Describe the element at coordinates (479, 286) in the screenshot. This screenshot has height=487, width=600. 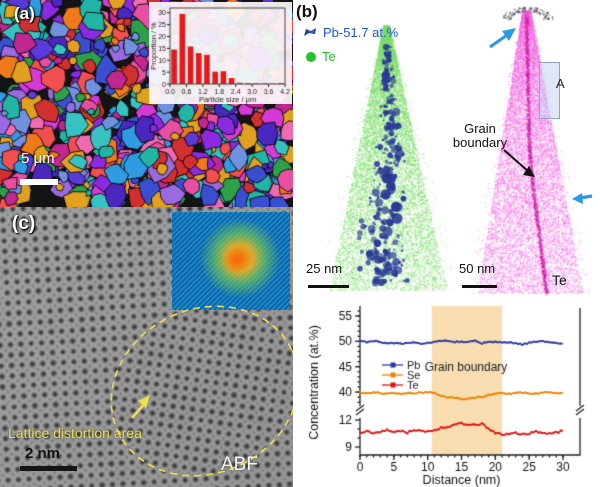
I see `right-tip-scale-bar` at that location.